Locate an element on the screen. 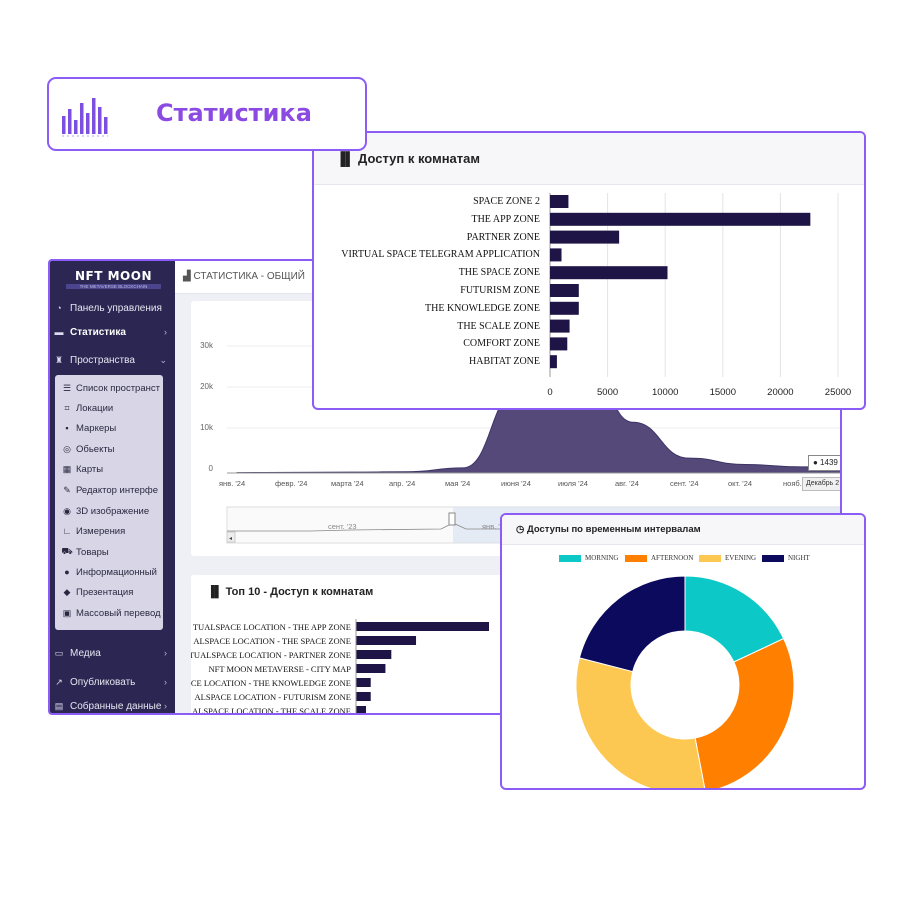  top10-title: ▐▌ Топ 10 - Доступ к комнатам is located at coordinates (290, 592).